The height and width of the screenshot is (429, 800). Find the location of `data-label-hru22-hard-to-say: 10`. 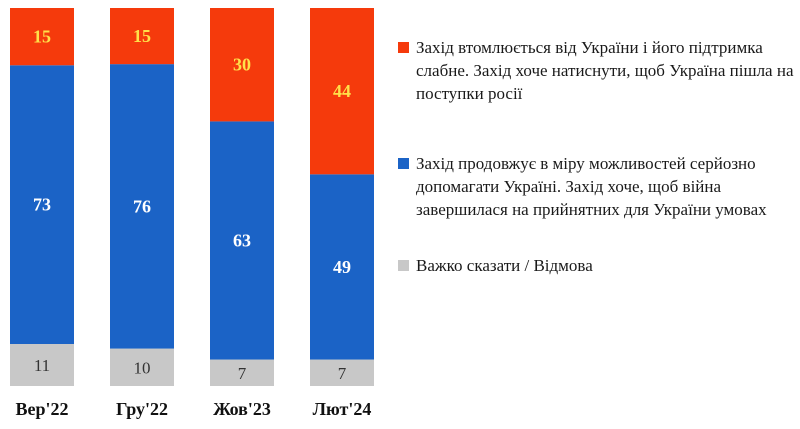

data-label-hru22-hard-to-say: 10 is located at coordinates (142, 367).